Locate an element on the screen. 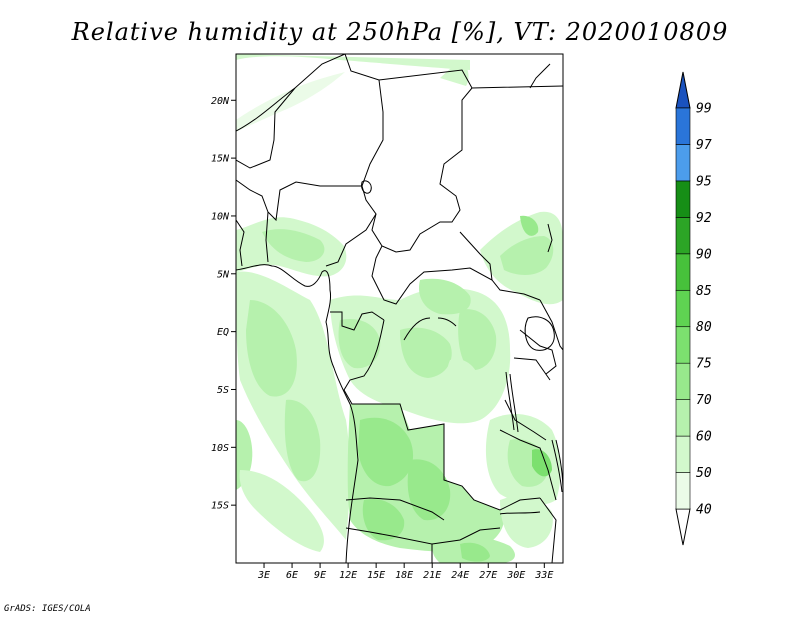  coastline-red-sea is located at coordinates (540, 76).